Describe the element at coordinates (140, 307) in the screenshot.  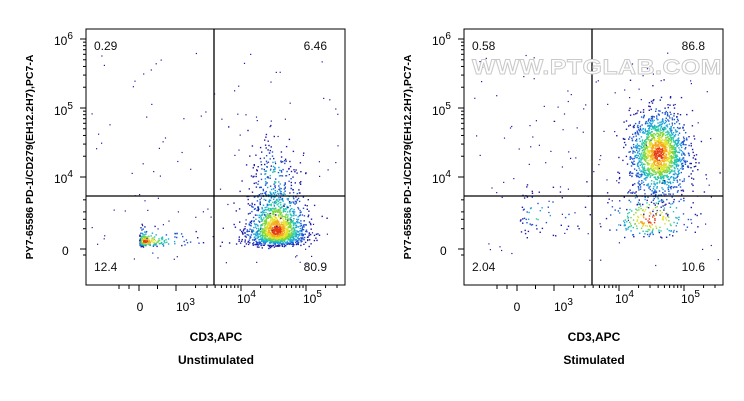
I see `x-tick-label-0: 0` at that location.